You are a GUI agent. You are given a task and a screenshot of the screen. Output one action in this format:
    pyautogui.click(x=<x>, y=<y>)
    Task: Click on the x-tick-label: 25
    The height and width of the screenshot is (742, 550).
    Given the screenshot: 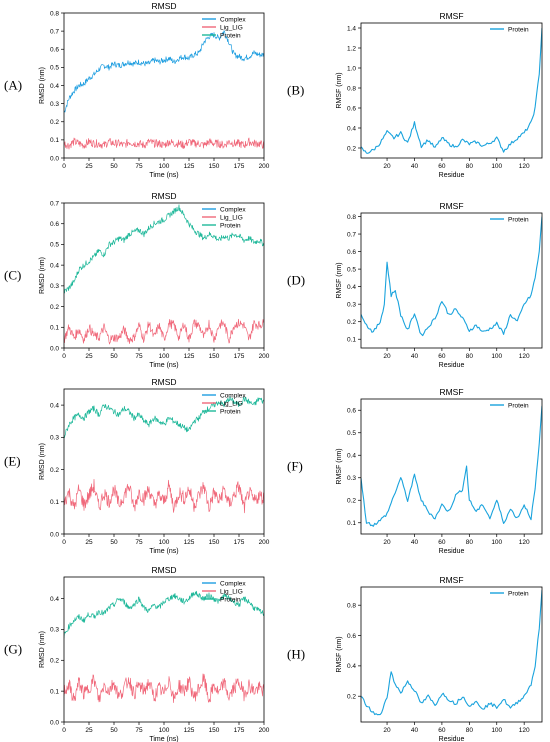 What is the action you would take?
    pyautogui.click(x=89, y=166)
    